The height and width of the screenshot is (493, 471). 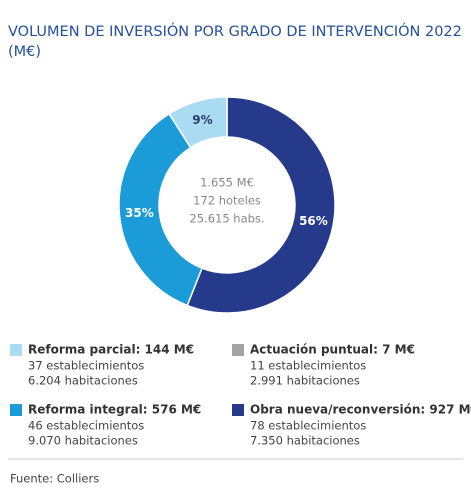 I want to click on legend-label: Reforma integral: 576 M€, so click(x=114, y=410).